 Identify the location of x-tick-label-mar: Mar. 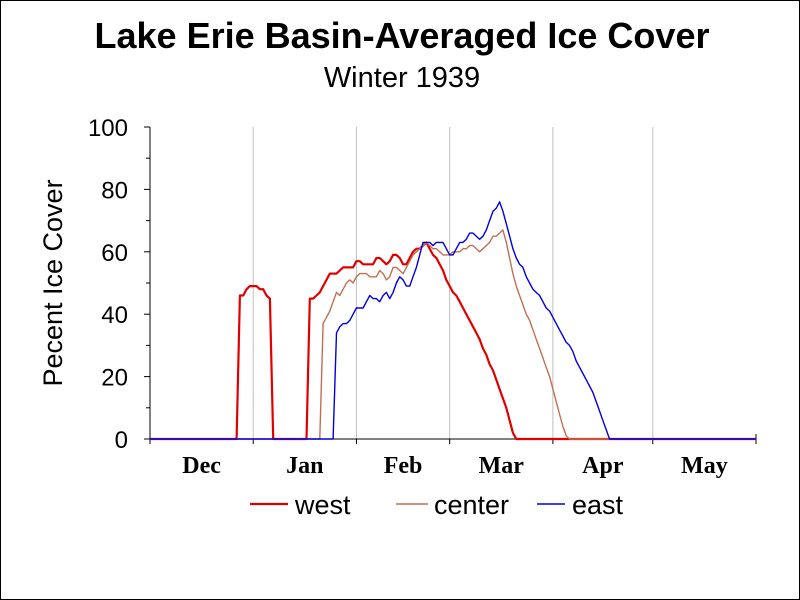
(502, 466).